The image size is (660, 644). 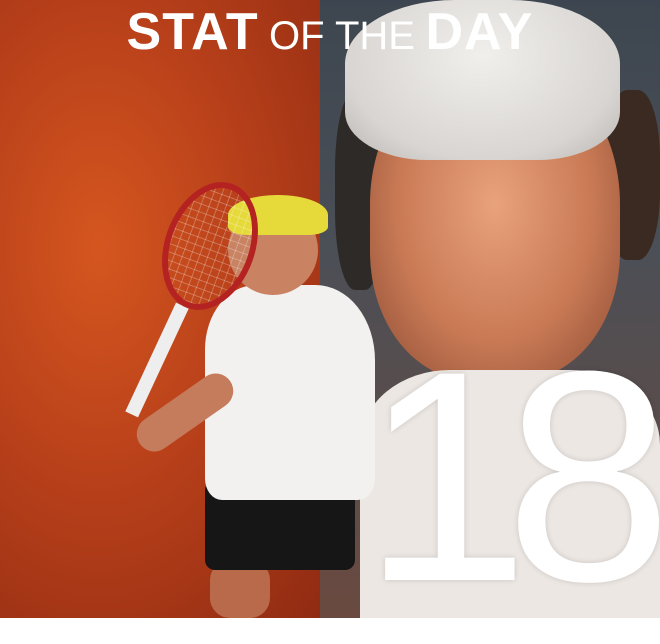 I want to click on headline-stat: STAT, so click(x=192, y=32).